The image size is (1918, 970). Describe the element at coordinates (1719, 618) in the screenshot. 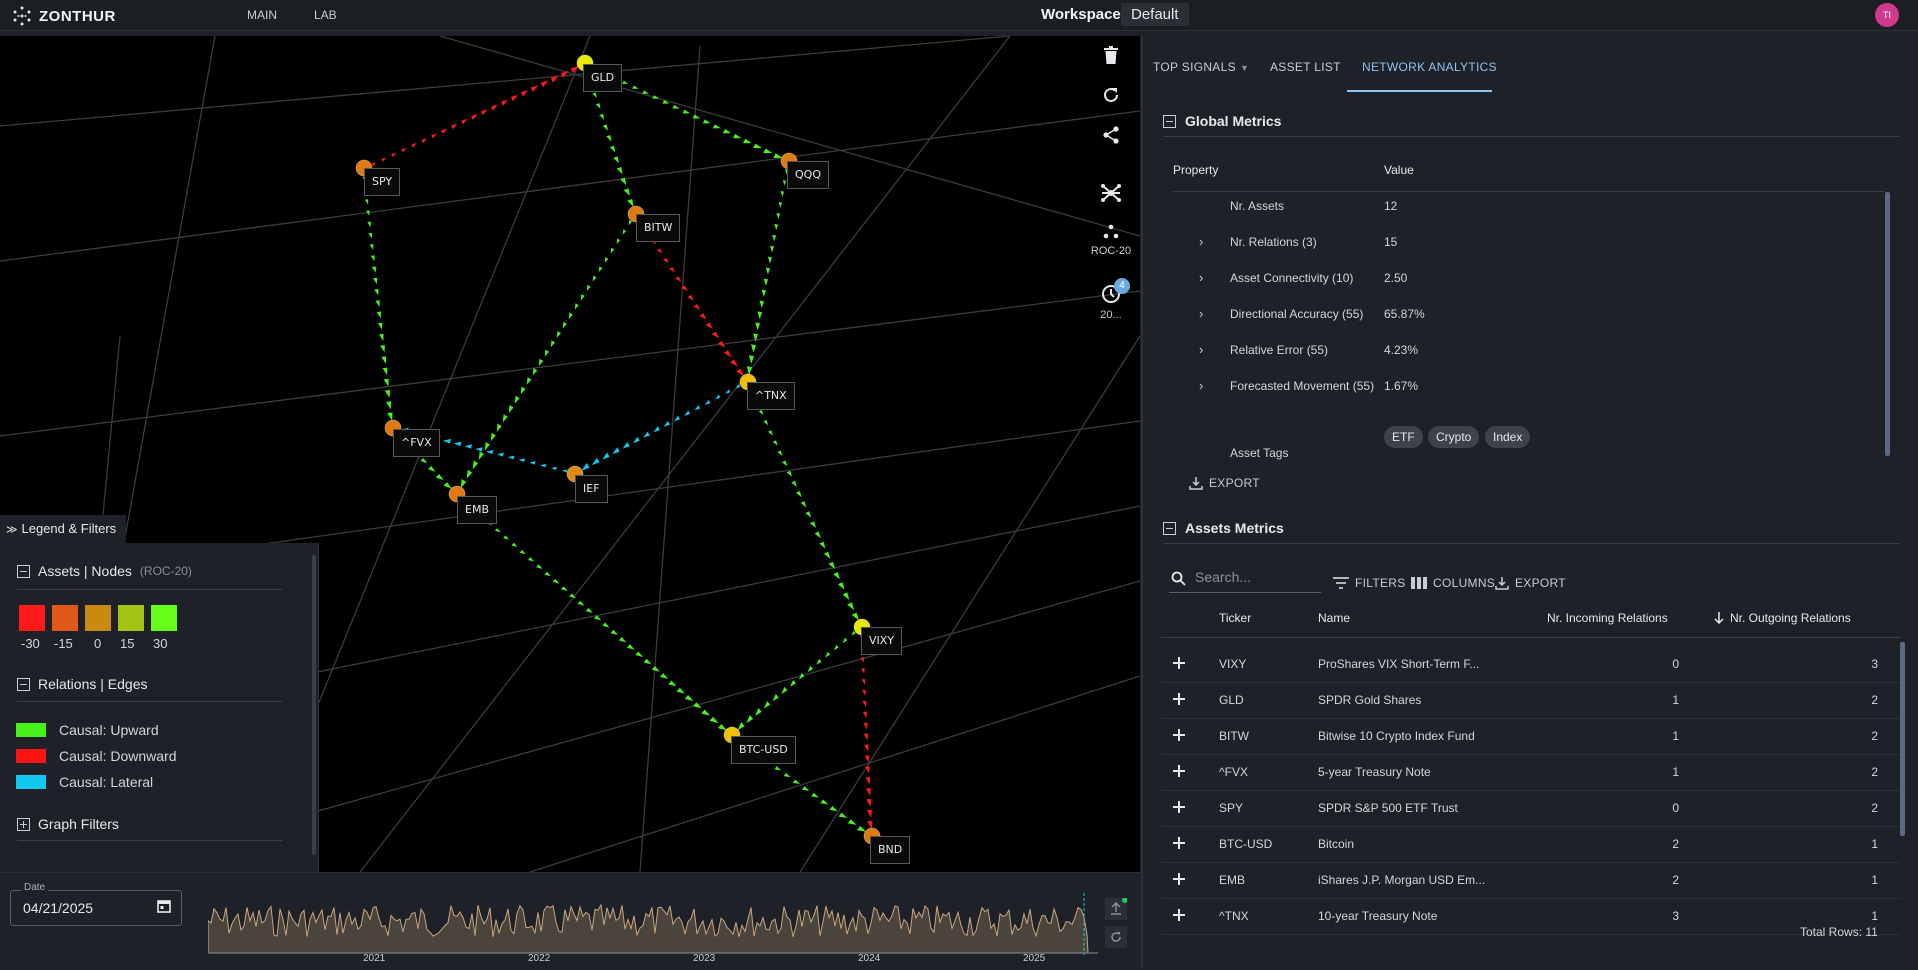

I see `sort-down-icon` at that location.